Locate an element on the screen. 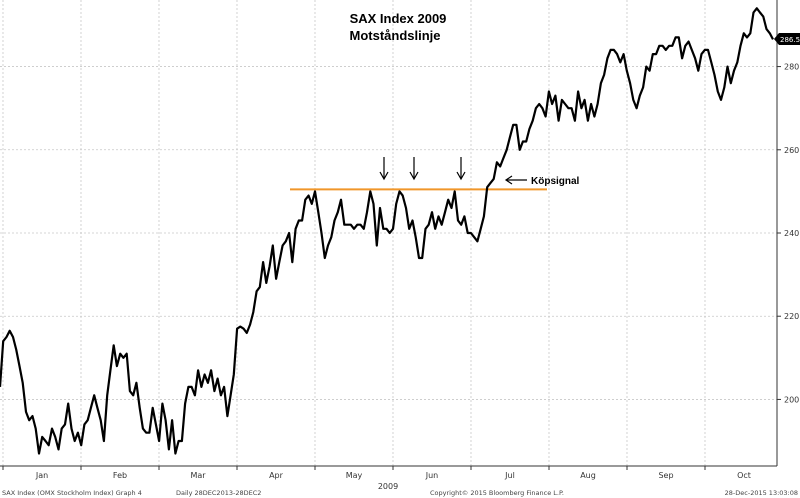 The image size is (800, 498). x-tick-label: May is located at coordinates (354, 475).